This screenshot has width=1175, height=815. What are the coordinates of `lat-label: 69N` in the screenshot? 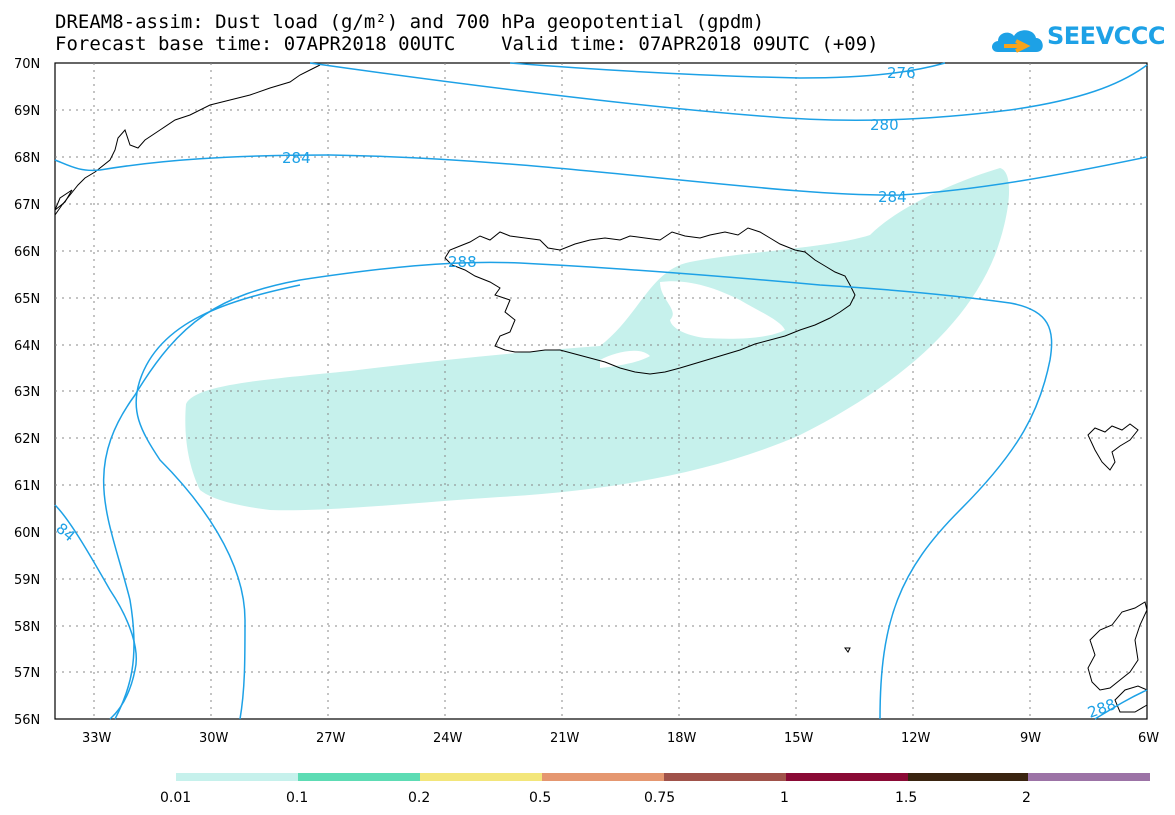 It's located at (27, 111).